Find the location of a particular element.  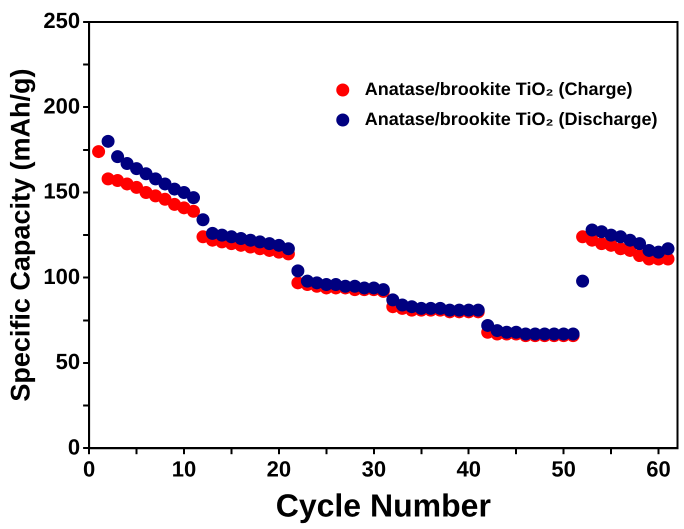

y-tick-label: 150 is located at coordinates (61, 191).